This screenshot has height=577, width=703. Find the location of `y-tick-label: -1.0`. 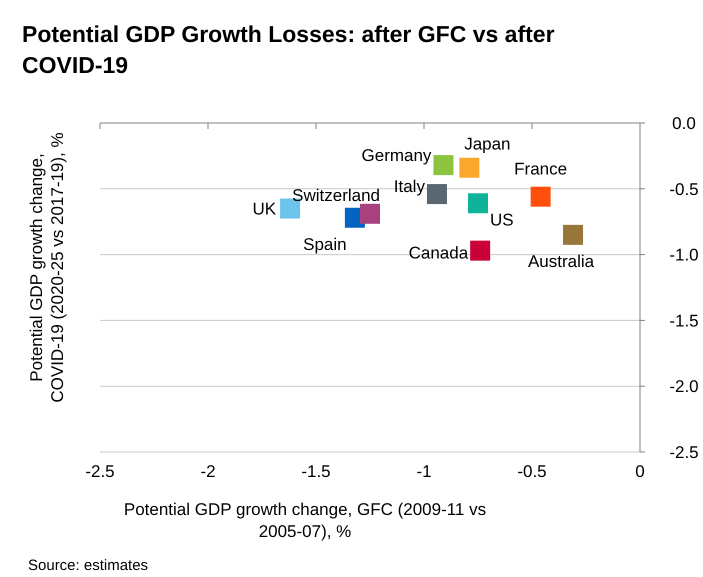

y-tick-label: -1.0 is located at coordinates (684, 255).